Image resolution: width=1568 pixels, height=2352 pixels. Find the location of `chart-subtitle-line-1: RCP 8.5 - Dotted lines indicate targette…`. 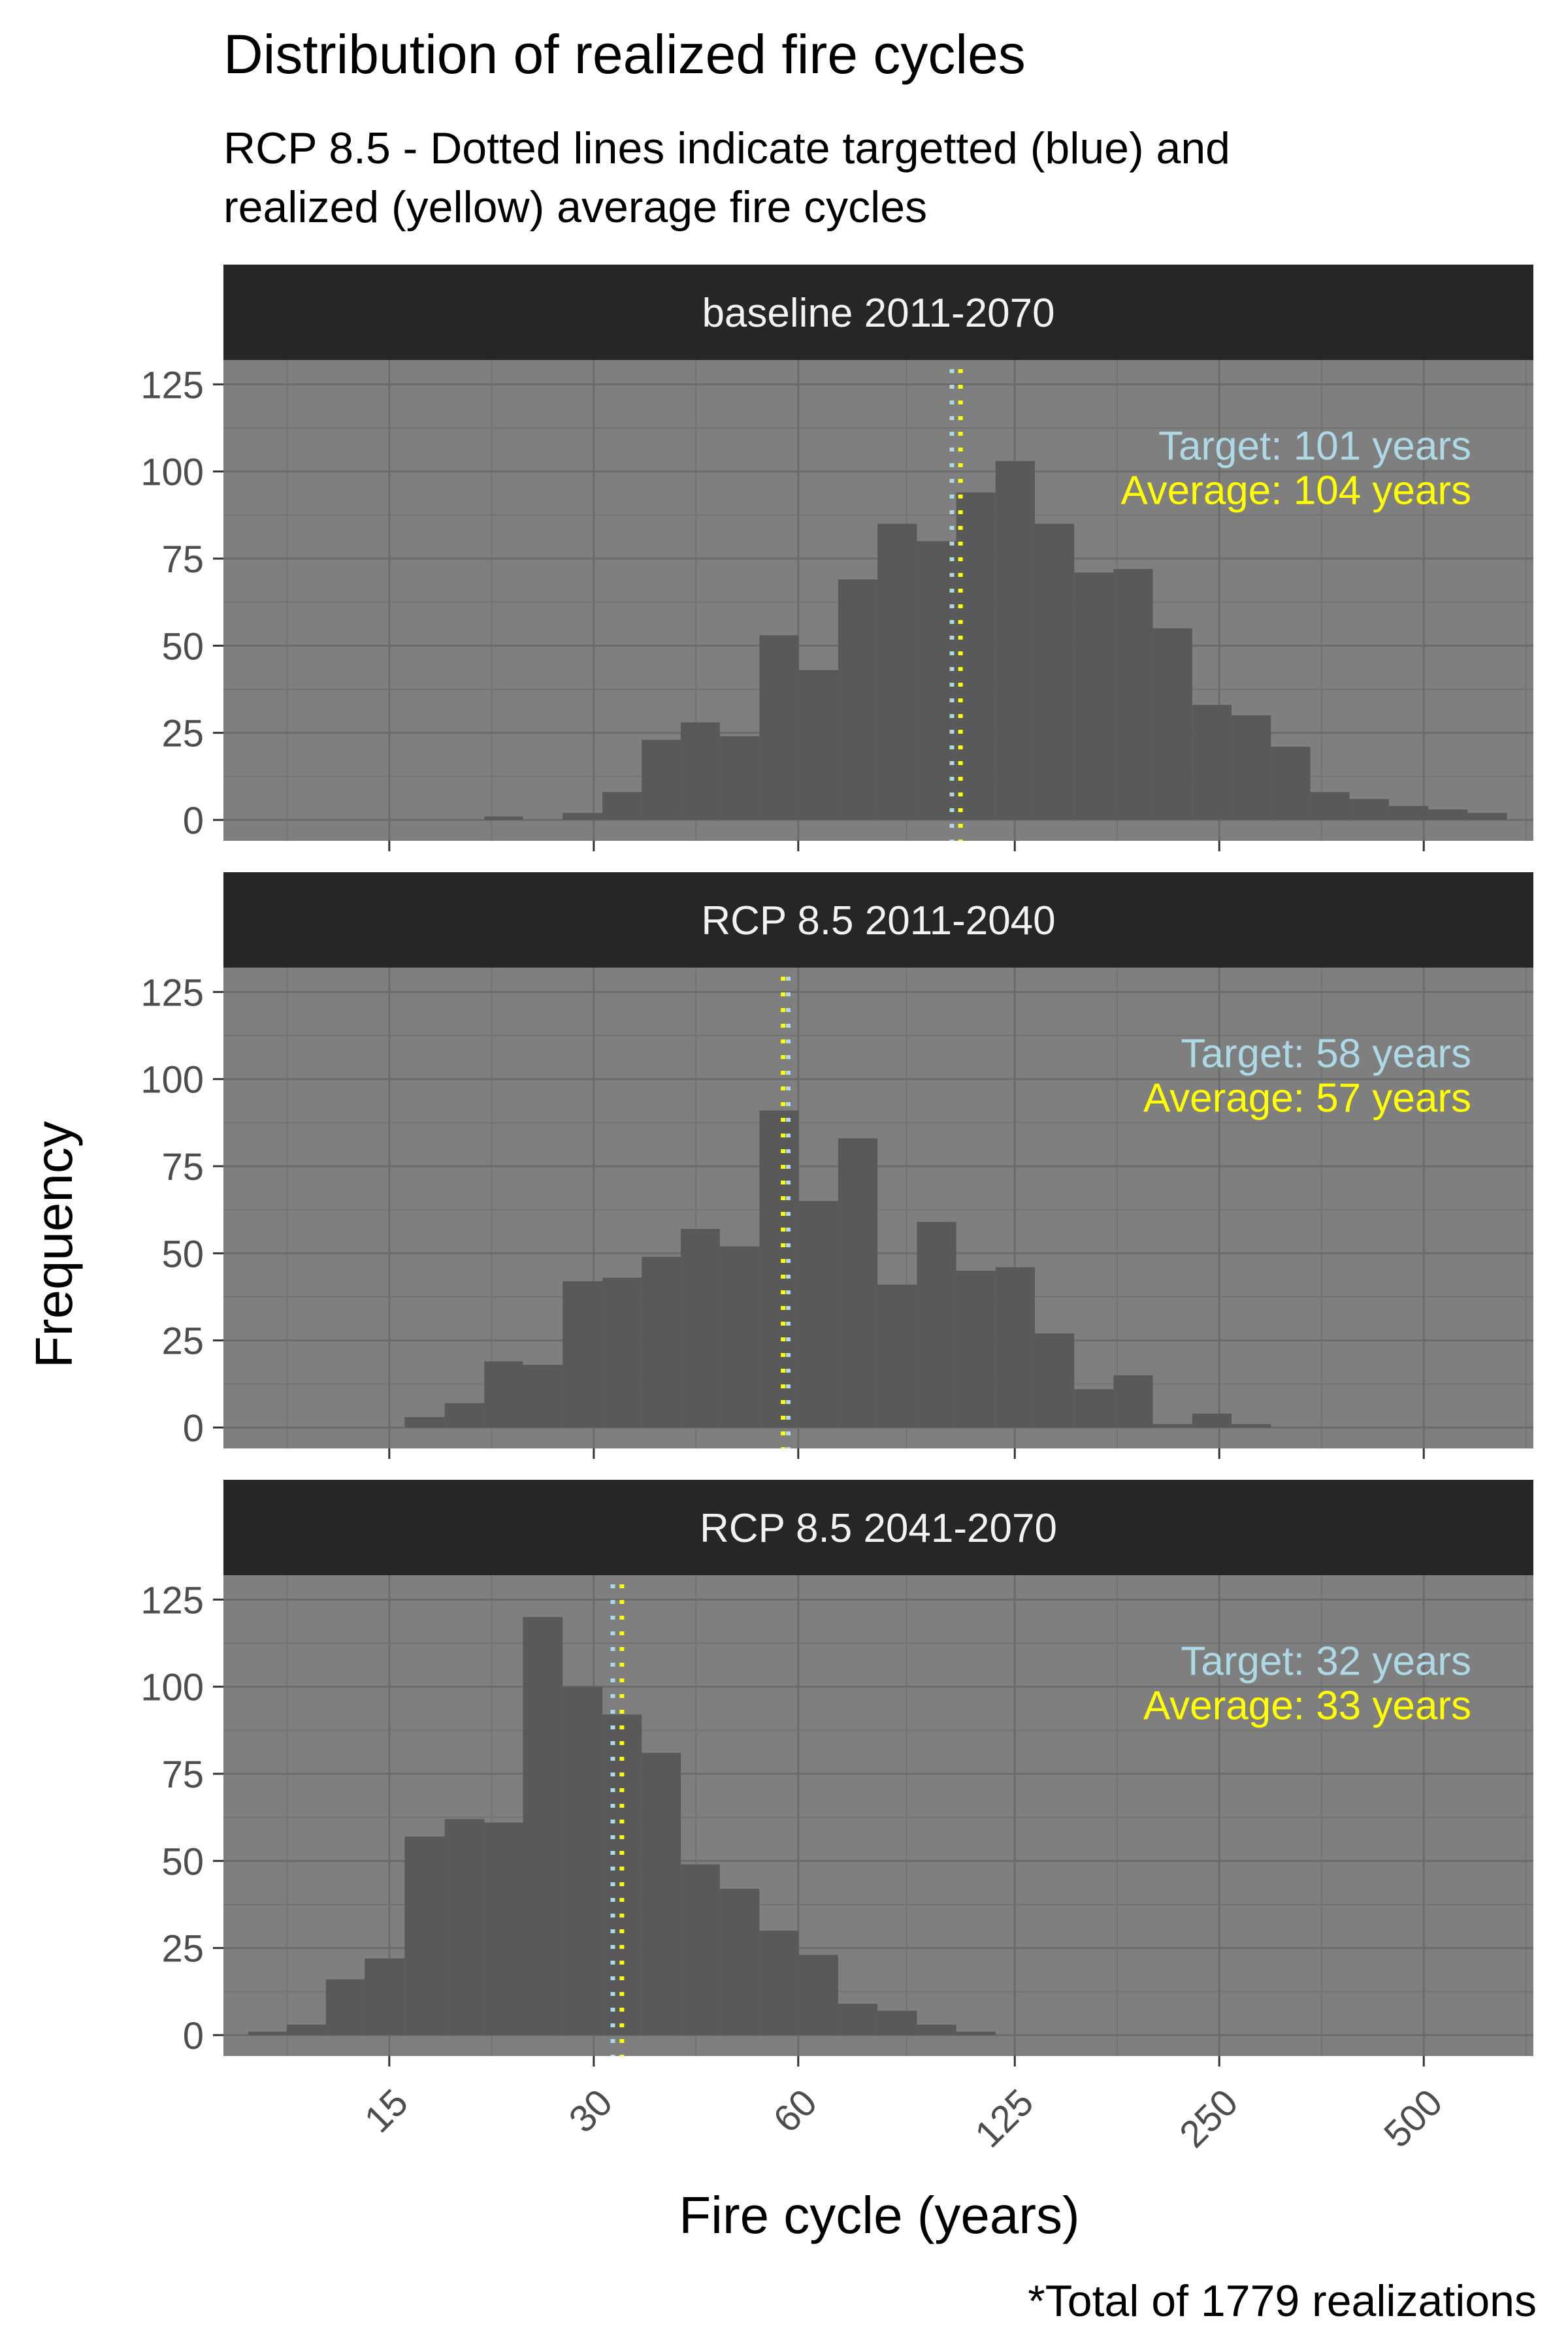

chart-subtitle-line-1: RCP 8.5 - Dotted lines indicate targette… is located at coordinates (726, 148).